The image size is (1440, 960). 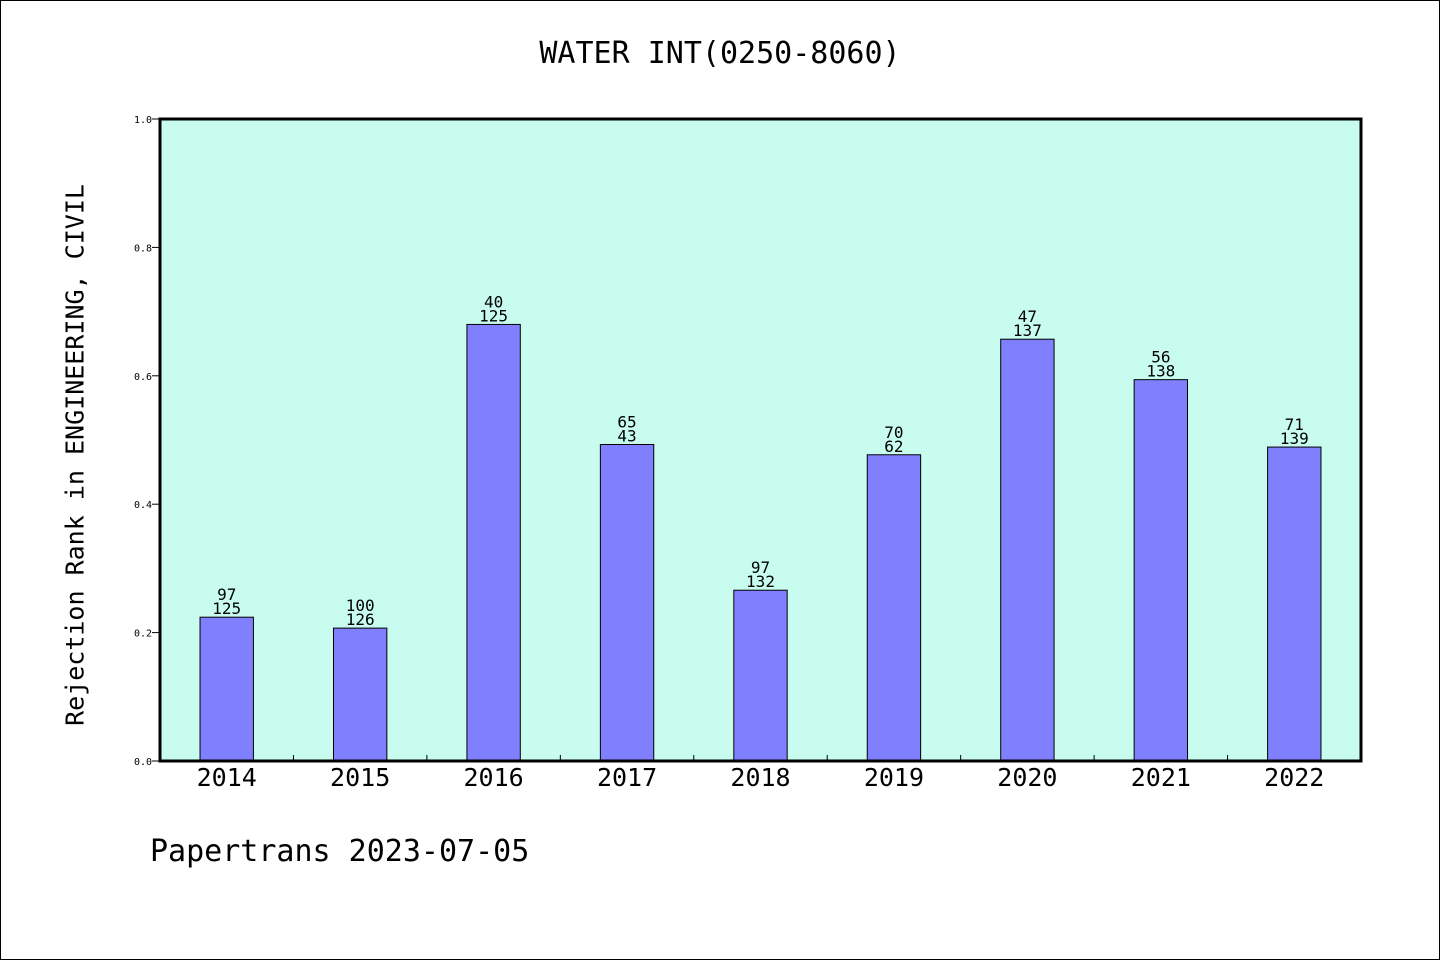 What do you see at coordinates (720, 53) in the screenshot?
I see `chart-title: WATER INT(0250-8060)` at bounding box center [720, 53].